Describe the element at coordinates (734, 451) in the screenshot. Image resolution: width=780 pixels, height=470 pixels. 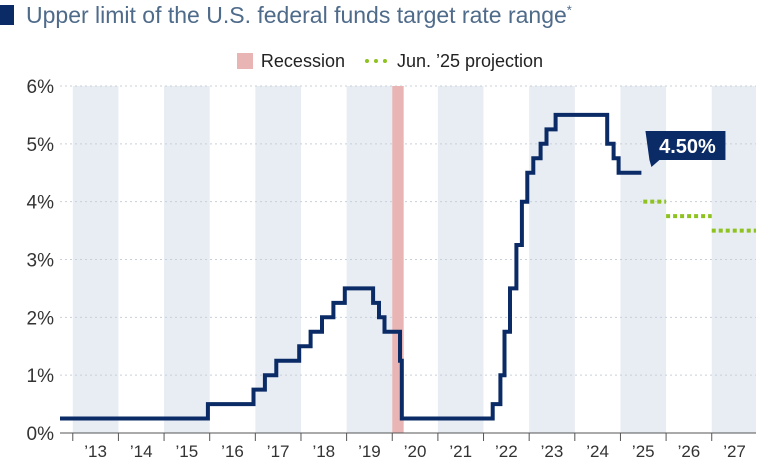
I see `x-tick-label: ’27` at that location.